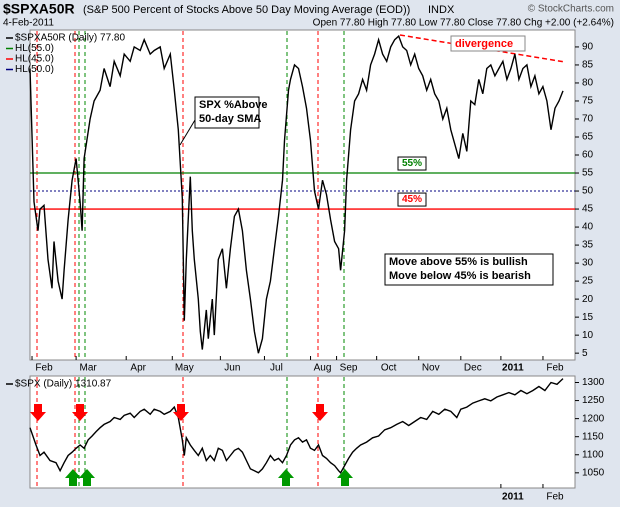 Image resolution: width=620 pixels, height=507 pixels. I want to click on hline-label: 45%, so click(412, 199).